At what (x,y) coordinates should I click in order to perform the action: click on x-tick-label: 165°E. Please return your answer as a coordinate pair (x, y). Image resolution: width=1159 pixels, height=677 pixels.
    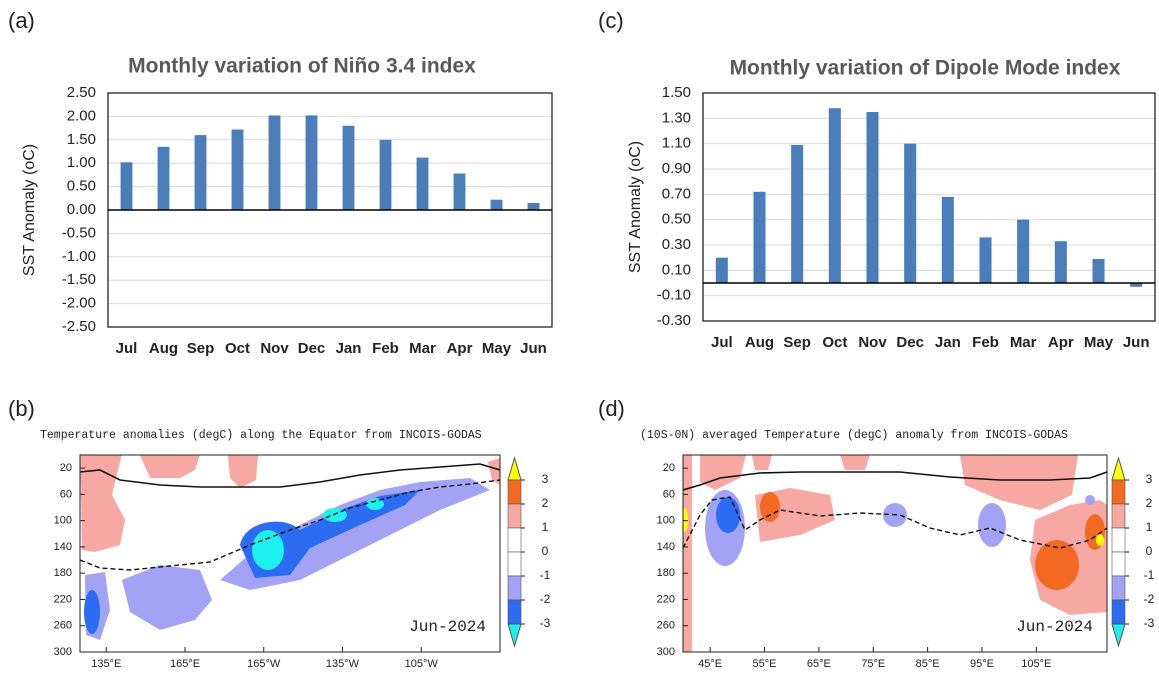
    Looking at the image, I should click on (185, 664).